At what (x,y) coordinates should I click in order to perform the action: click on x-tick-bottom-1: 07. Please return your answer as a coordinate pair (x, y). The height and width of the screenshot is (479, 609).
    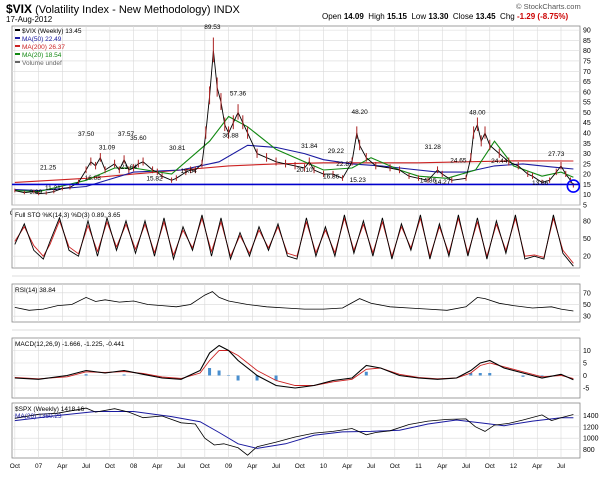
    Looking at the image, I should click on (39, 466).